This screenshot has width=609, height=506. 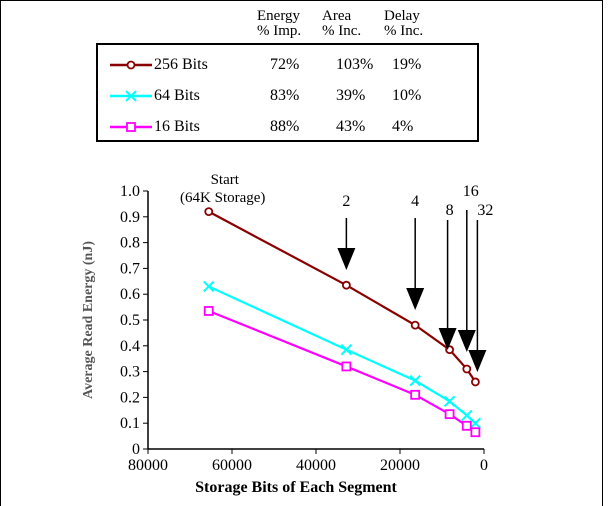 What do you see at coordinates (88, 320) in the screenshot?
I see `y-axis-label: Average Read Energy (nJ)` at bounding box center [88, 320].